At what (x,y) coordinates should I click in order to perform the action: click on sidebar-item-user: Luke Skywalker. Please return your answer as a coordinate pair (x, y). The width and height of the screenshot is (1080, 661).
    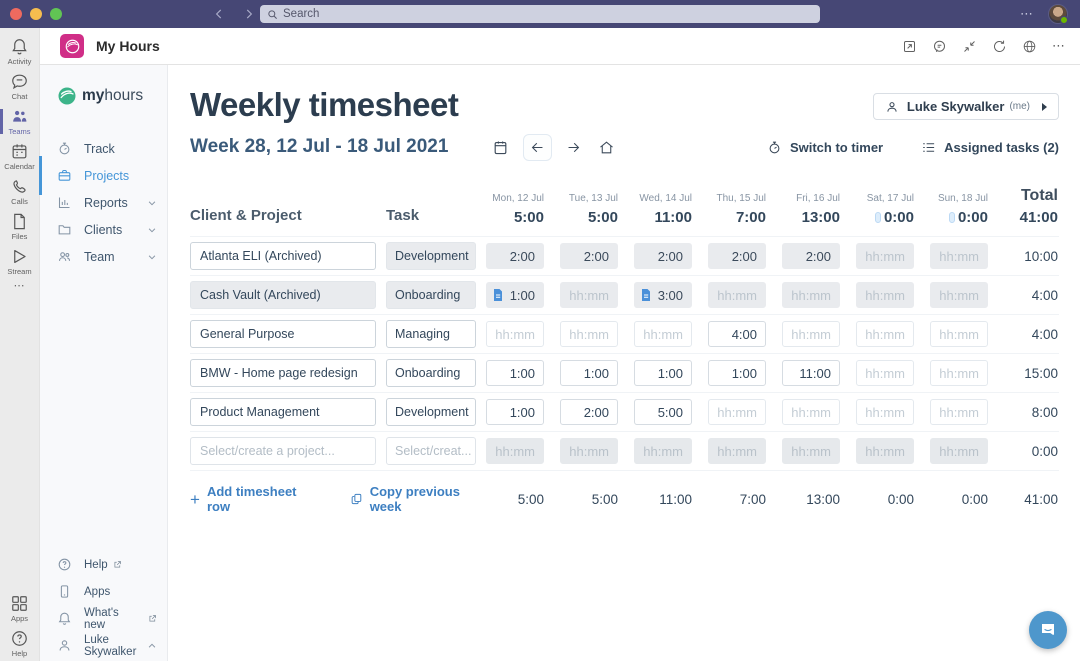
    Looking at the image, I should click on (103, 645).